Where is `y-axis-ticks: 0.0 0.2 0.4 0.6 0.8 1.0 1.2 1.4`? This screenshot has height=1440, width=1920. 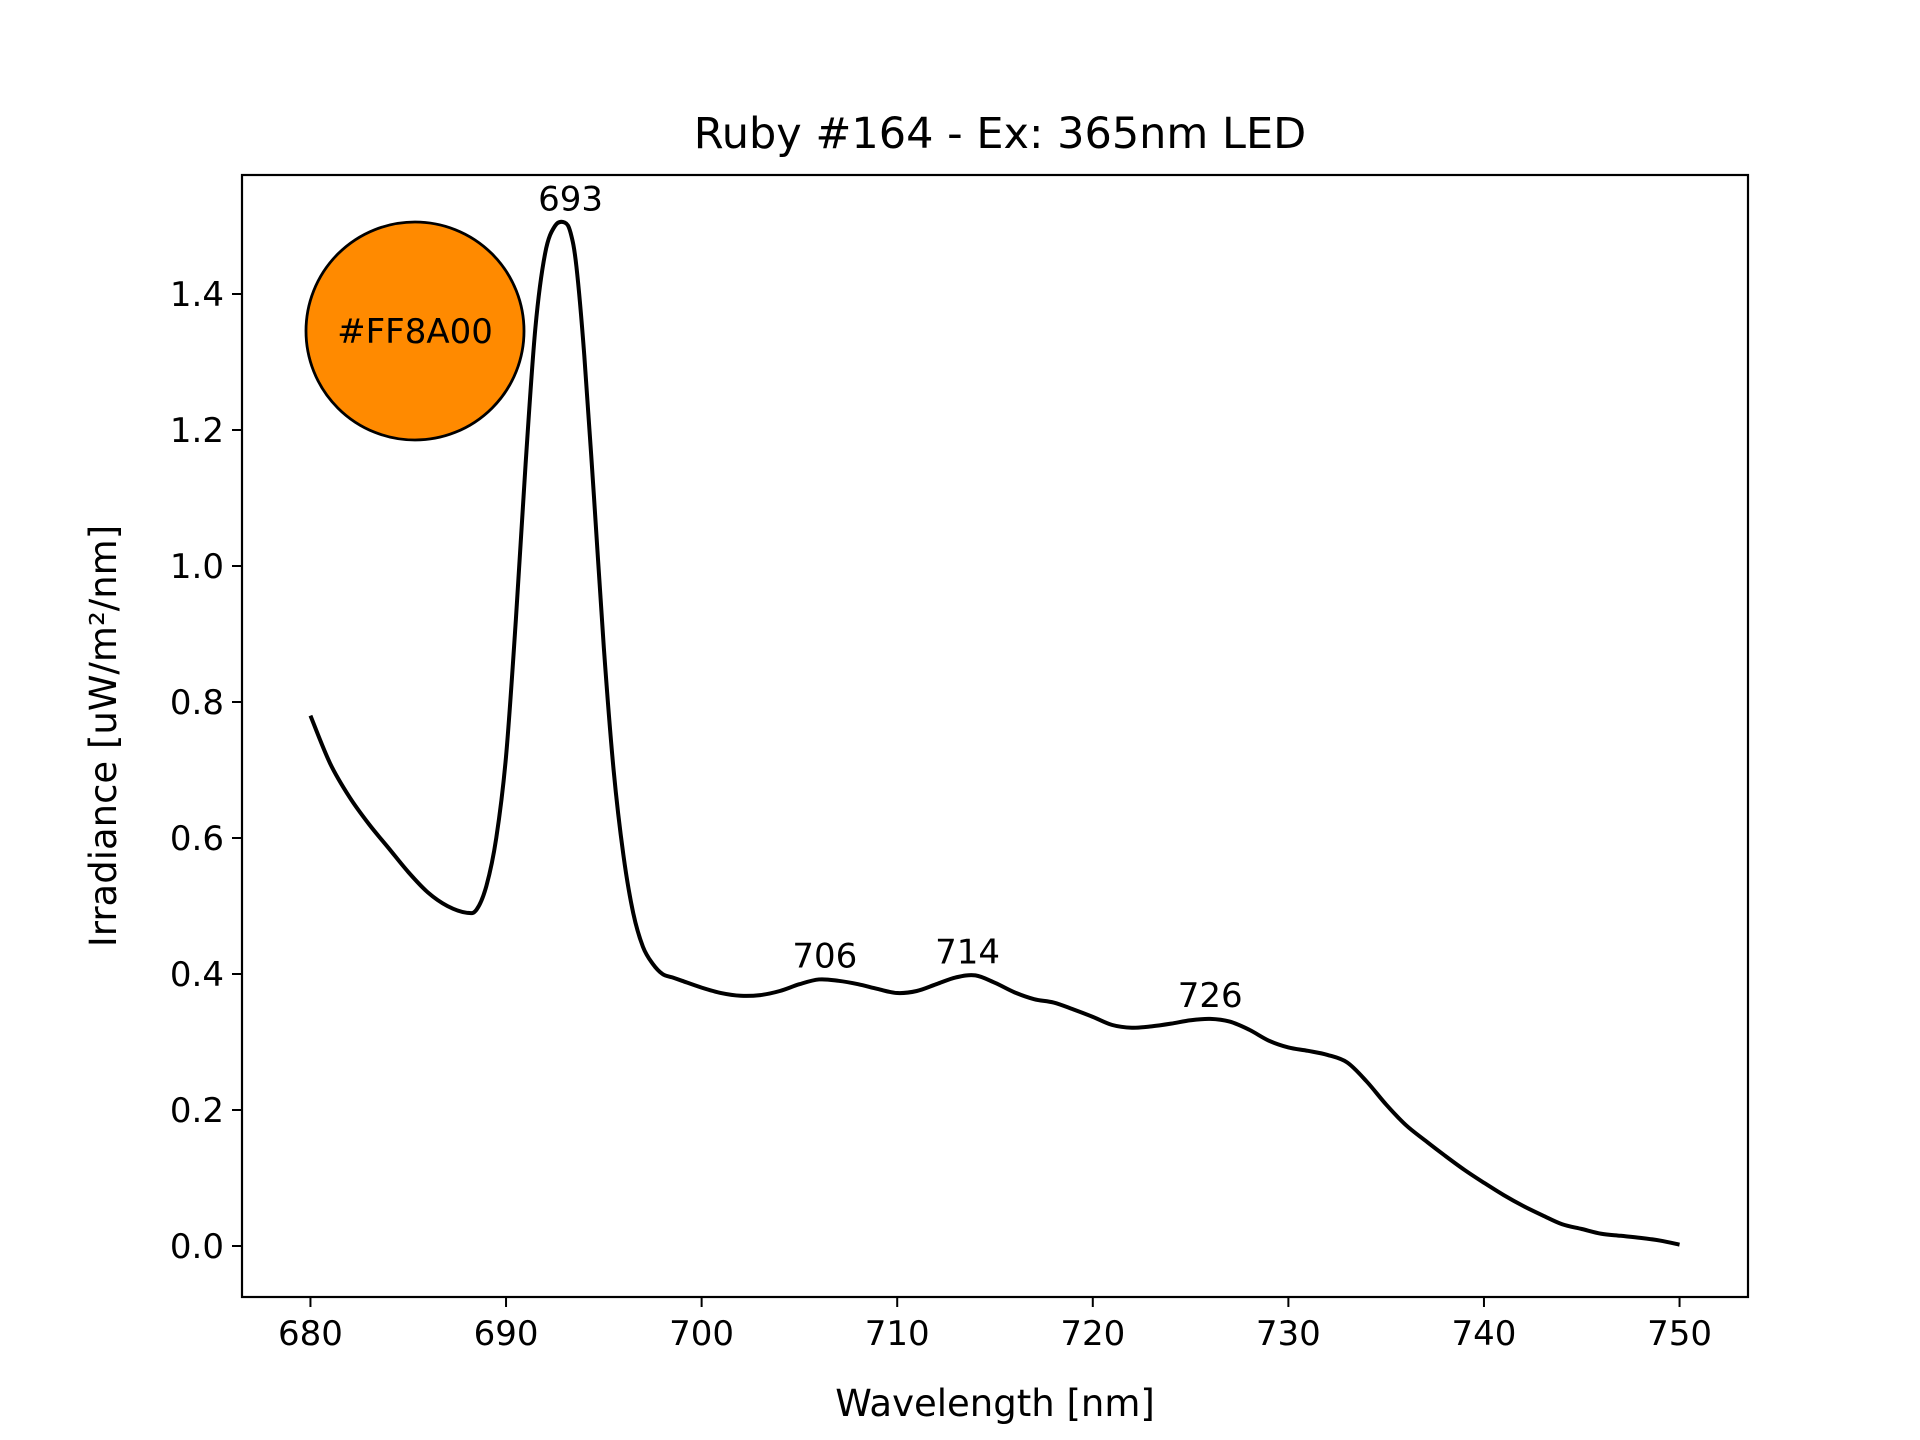 y-axis-ticks: 0.0 0.2 0.4 0.6 0.8 1.0 1.2 1.4 is located at coordinates (206, 771).